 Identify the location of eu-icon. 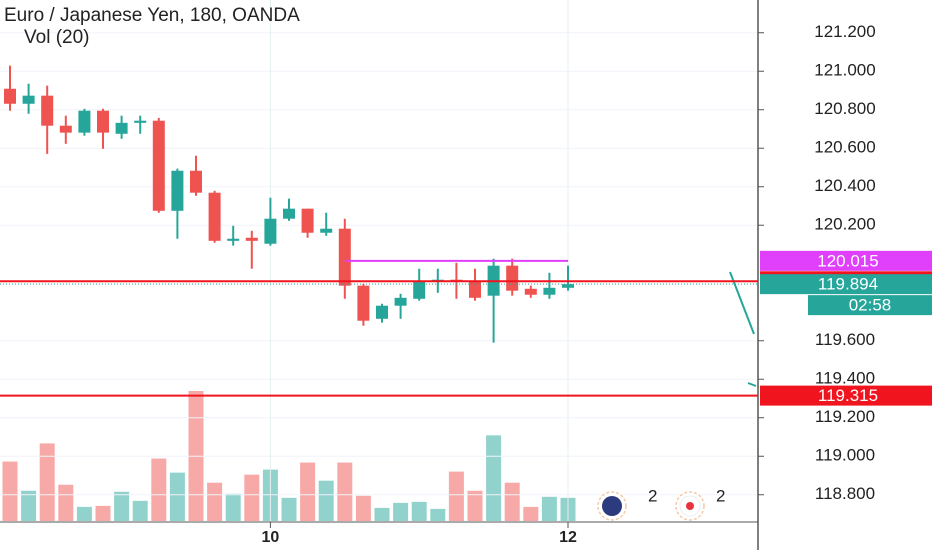
(612, 506).